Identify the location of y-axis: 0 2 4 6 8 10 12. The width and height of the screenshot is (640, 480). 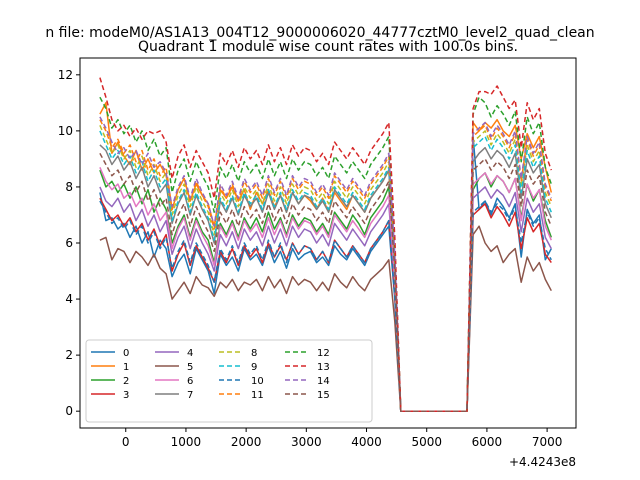
(69, 243).